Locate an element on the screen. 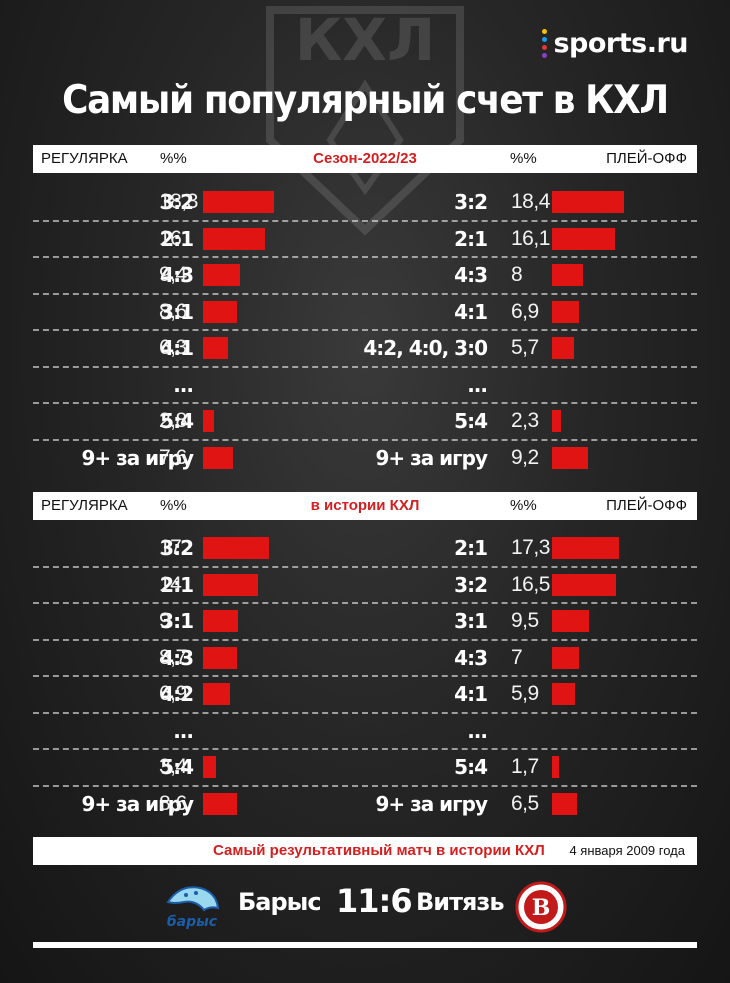 The image size is (730, 983). logo-dots-icon is located at coordinates (545, 43).